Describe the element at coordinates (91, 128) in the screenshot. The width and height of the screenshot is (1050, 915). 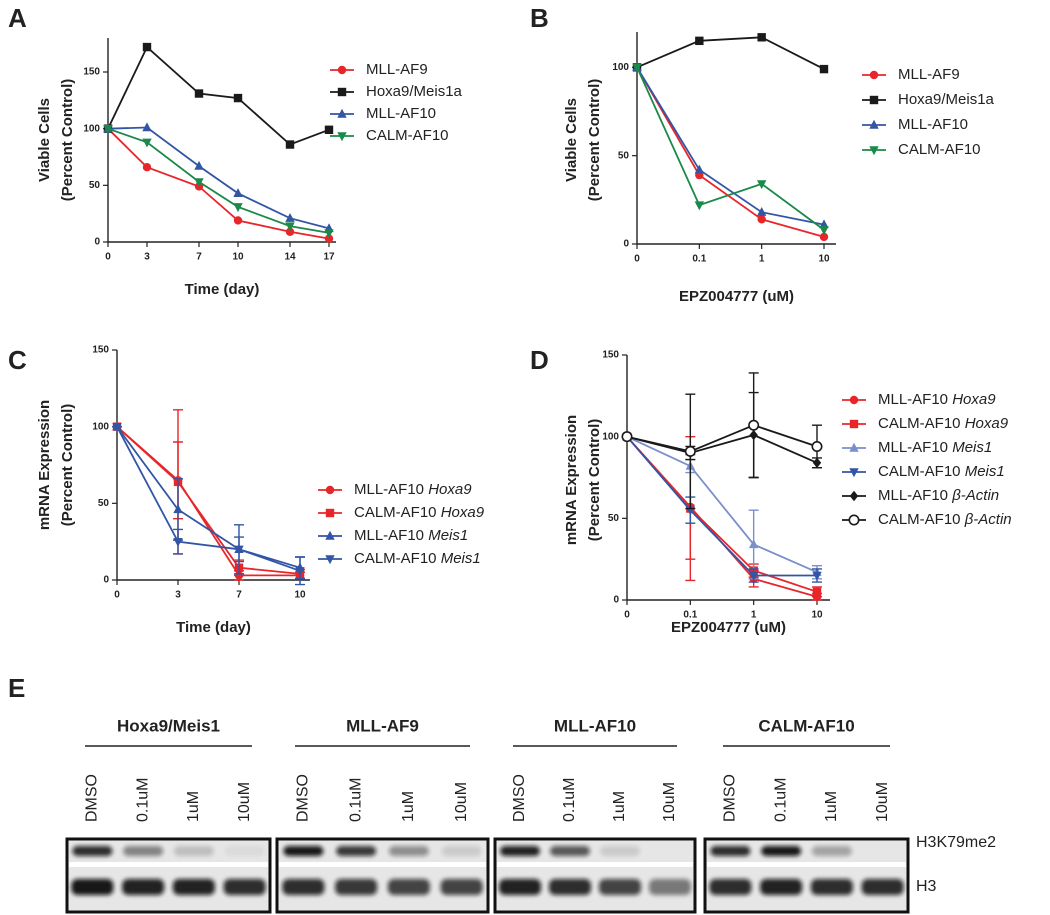
I see `y-tick-label: 100` at that location.